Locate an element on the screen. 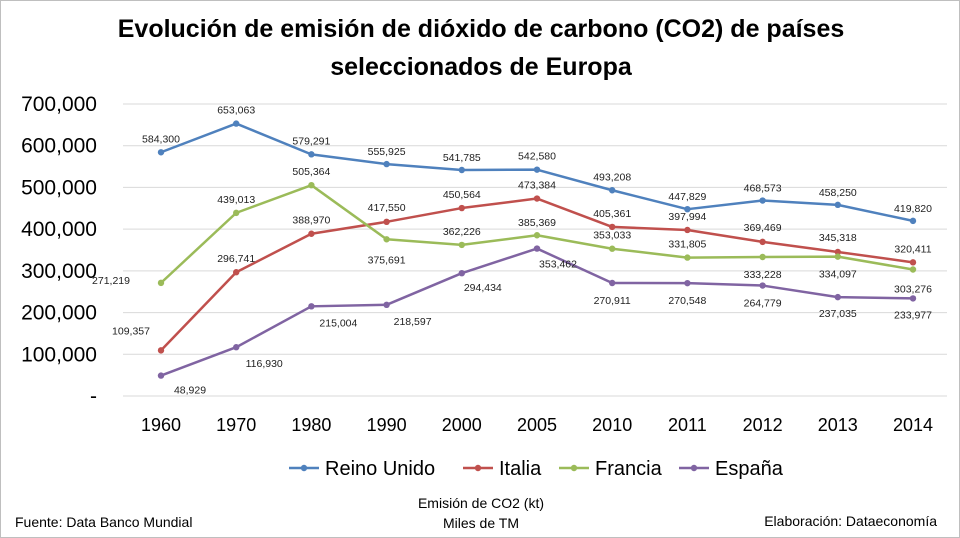  legend-item: Italia is located at coordinates (502, 469).